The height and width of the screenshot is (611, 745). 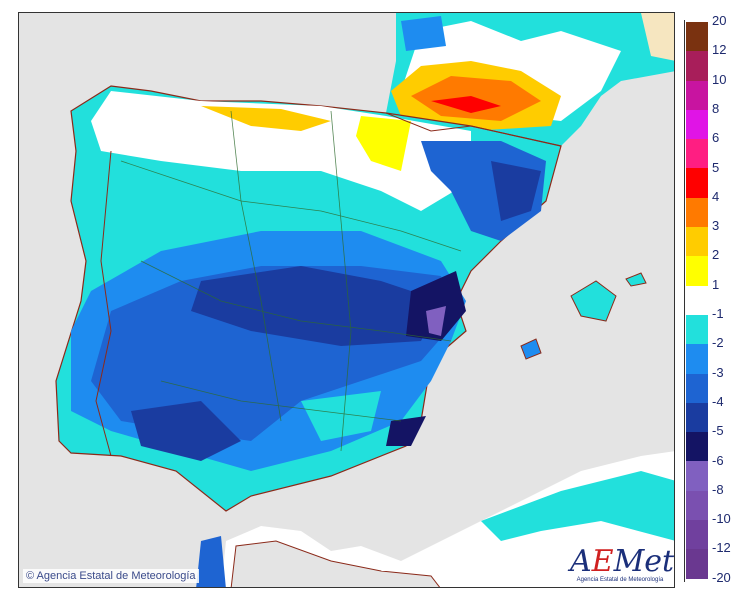 I want to click on copyright-notice: © Agencia Estatal de Meteorología, so click(x=111, y=576).